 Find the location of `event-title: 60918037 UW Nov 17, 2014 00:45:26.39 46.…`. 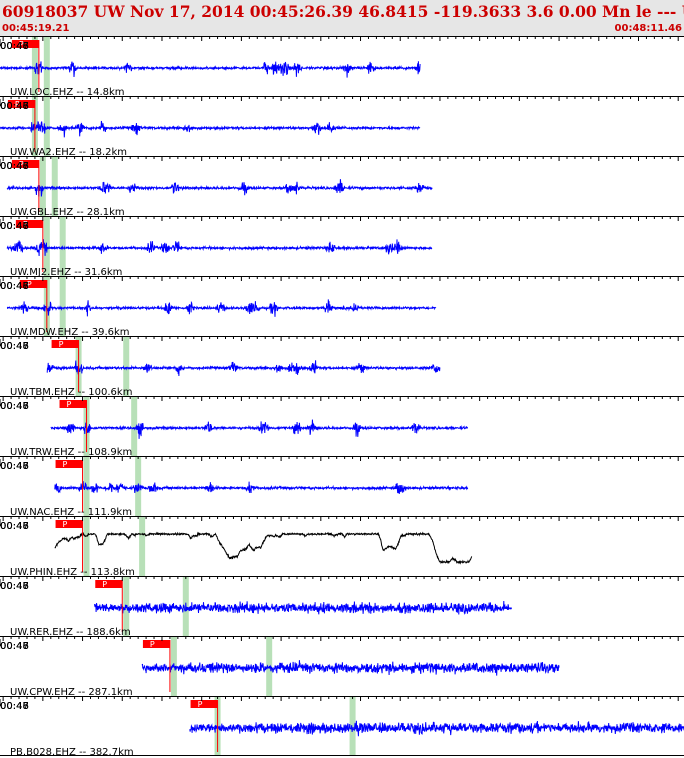

event-title: 60918037 UW Nov 17, 2014 00:45:26.39 46.… is located at coordinates (343, 11).